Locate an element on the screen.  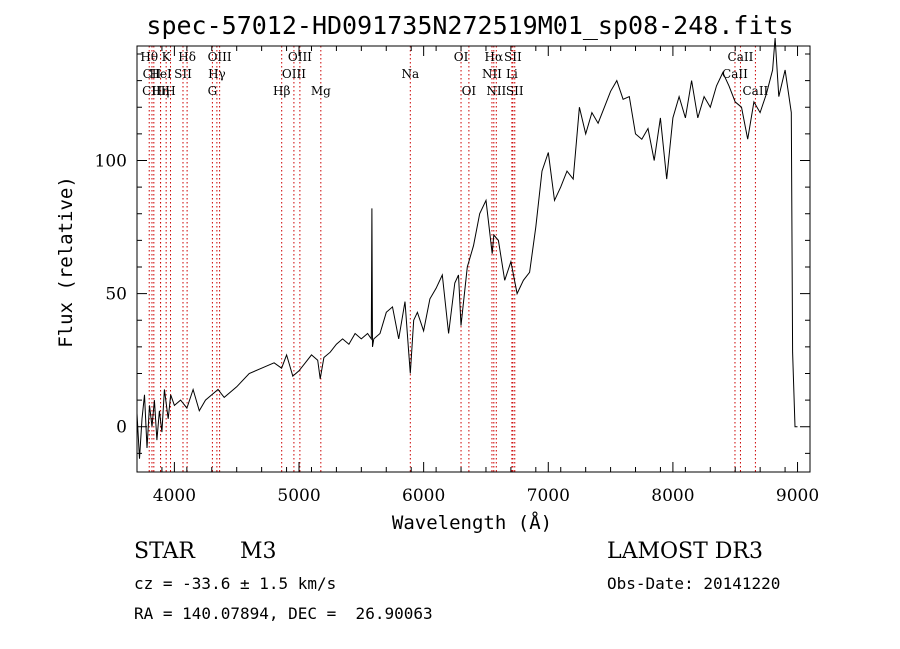
line-label-25: CaII is located at coordinates (735, 74).